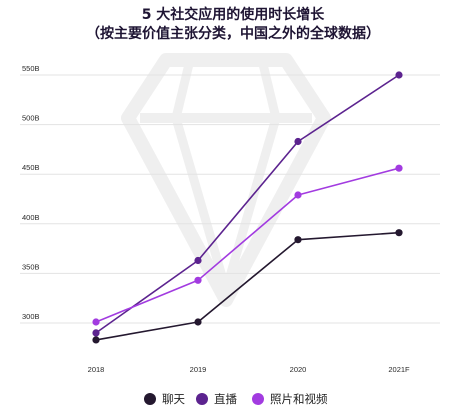  I want to click on x-tick-label: 2018, so click(96, 369).